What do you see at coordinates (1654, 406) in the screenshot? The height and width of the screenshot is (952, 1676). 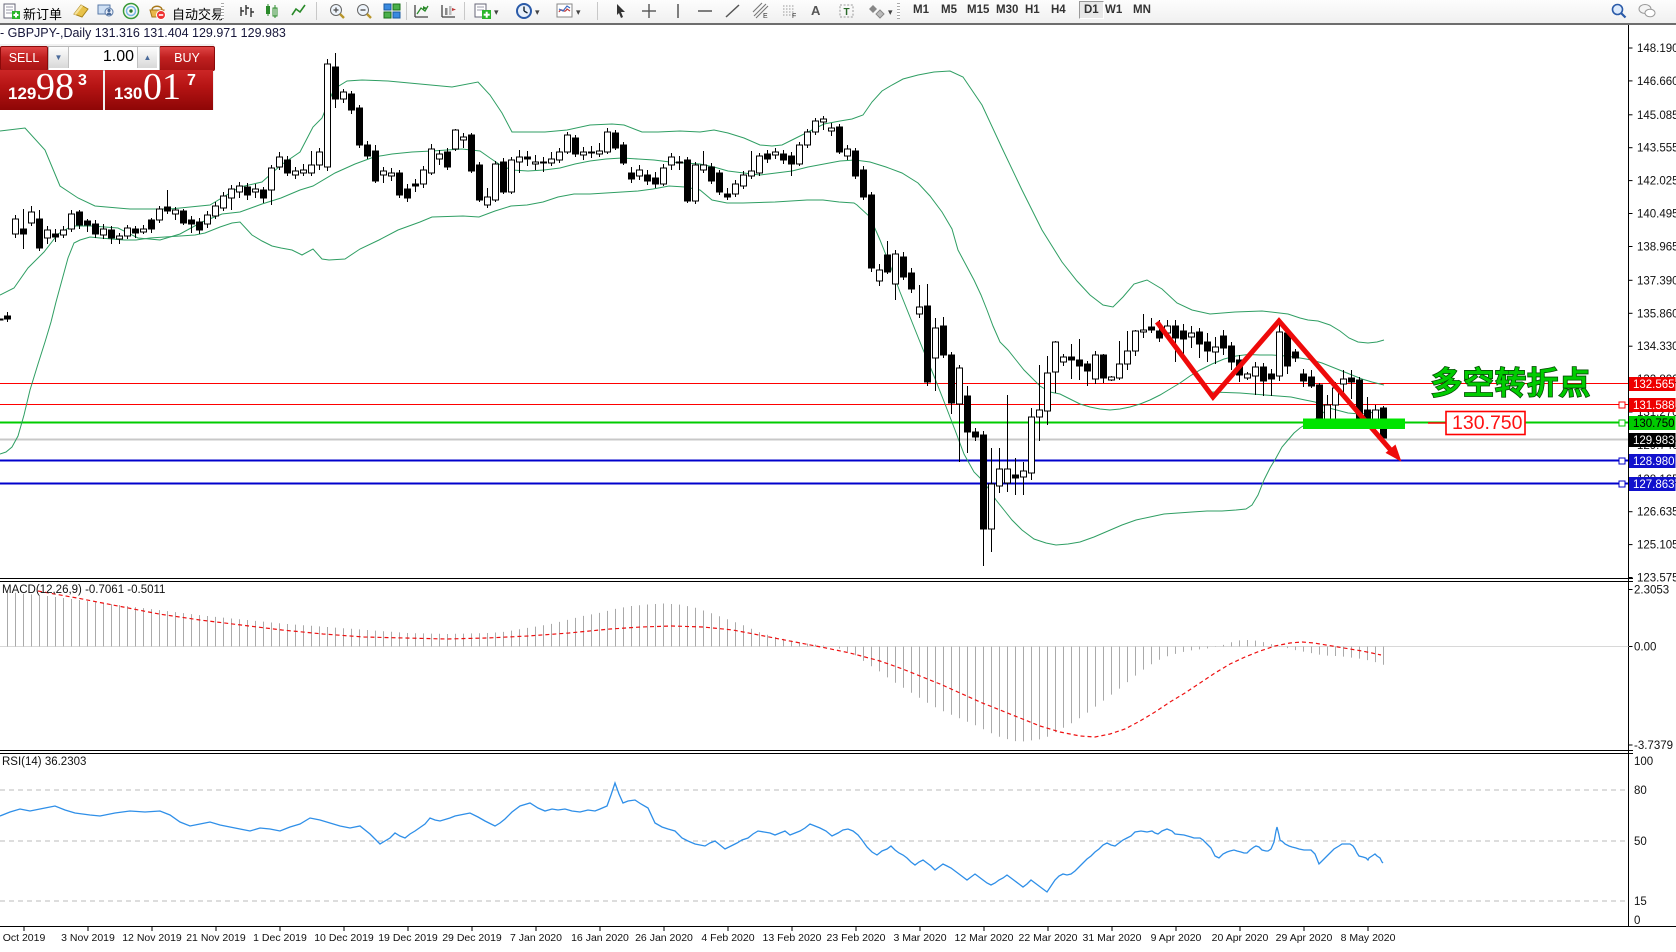 I see `svg-text: 131.588` at bounding box center [1654, 406].